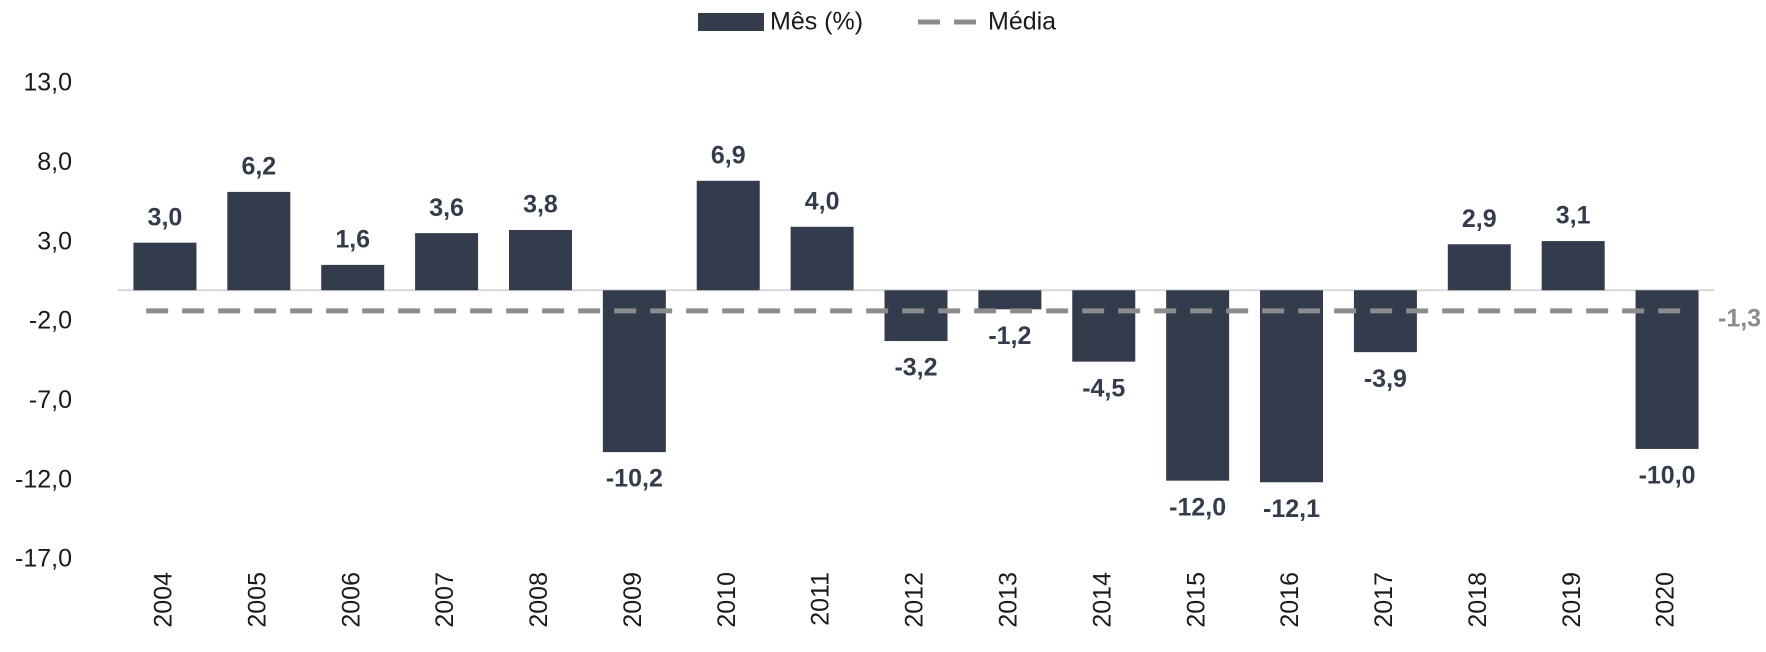 Image resolution: width=1766 pixels, height=652 pixels. I want to click on x-tick-label: 2006, so click(351, 600).